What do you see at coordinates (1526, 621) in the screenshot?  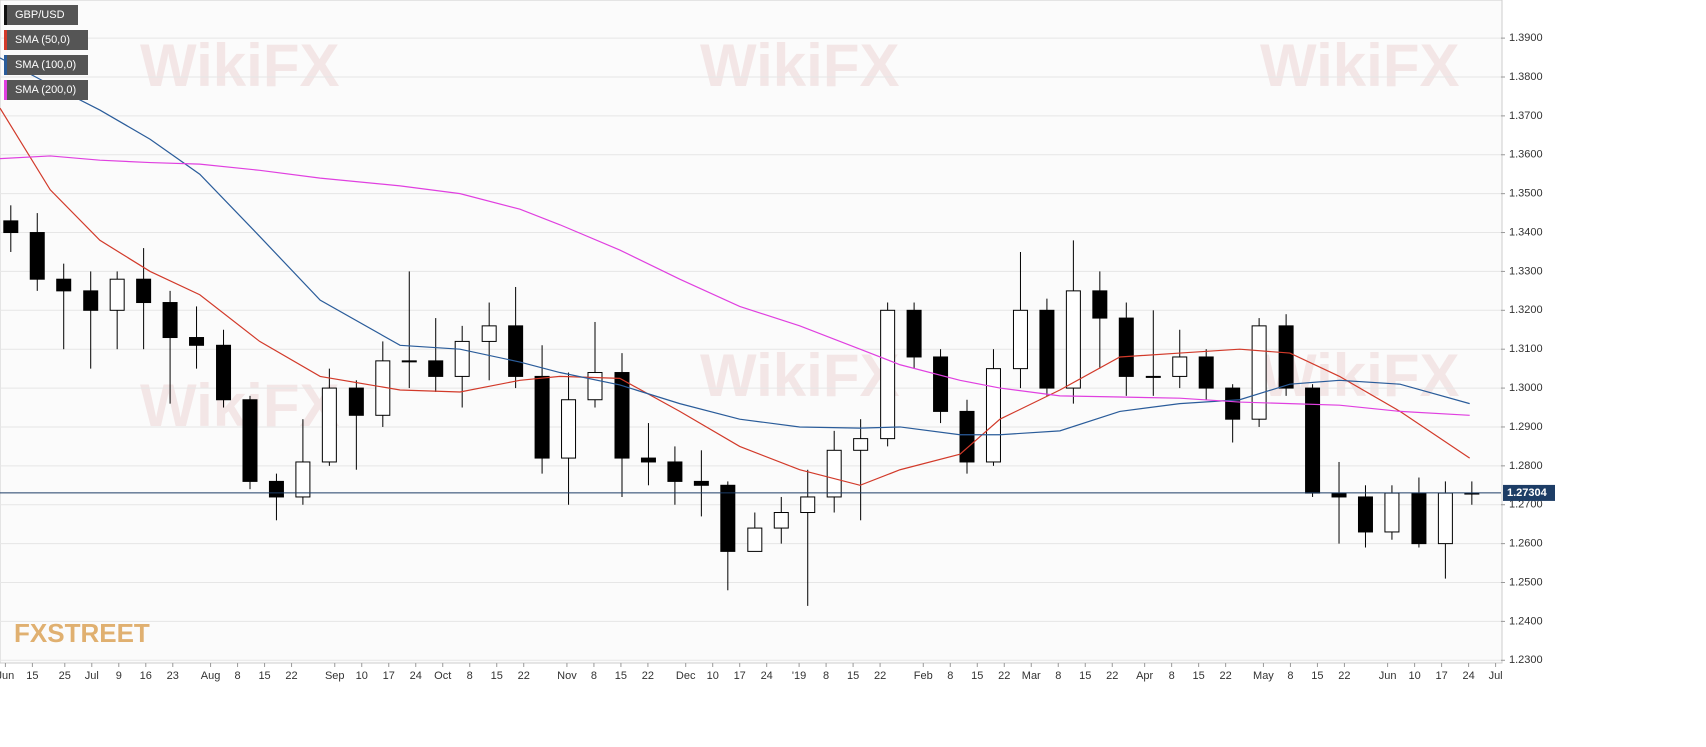 I see `y-tick-label: 1.2400` at bounding box center [1526, 621].